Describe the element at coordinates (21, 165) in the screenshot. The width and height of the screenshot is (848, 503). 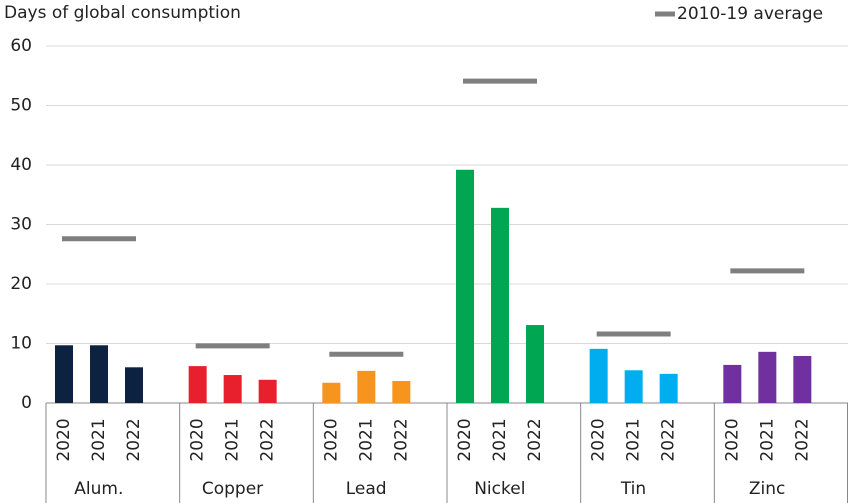
I see `y-tick-label: 40` at that location.